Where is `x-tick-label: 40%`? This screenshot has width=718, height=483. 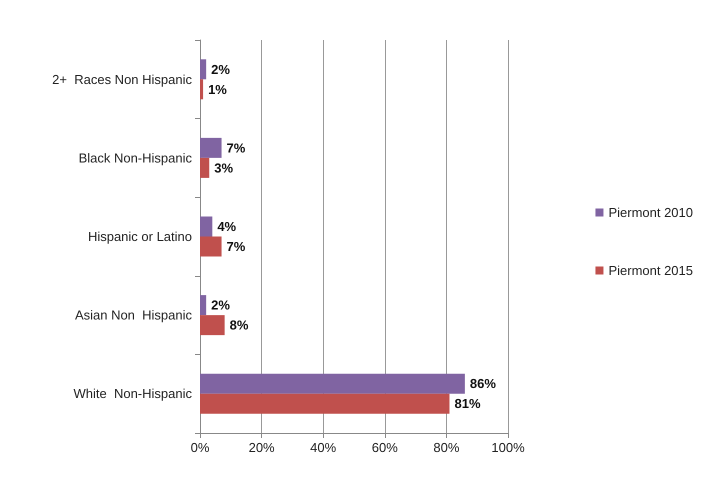 x-tick-label: 40% is located at coordinates (323, 447).